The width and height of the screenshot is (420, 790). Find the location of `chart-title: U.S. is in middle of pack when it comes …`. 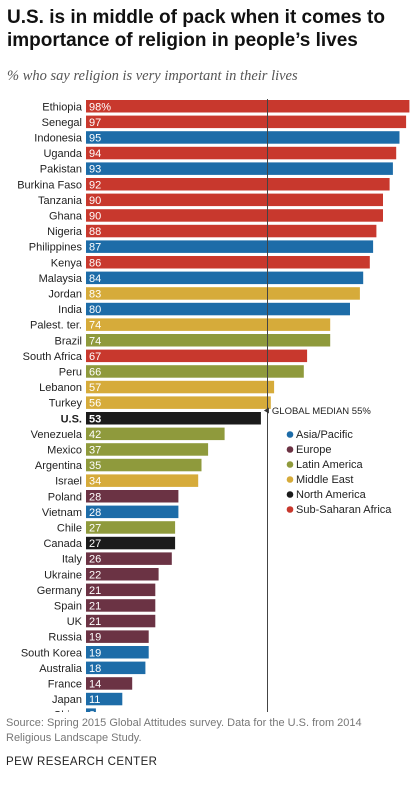

chart-title: U.S. is in middle of pack when it comes … is located at coordinates (196, 29).